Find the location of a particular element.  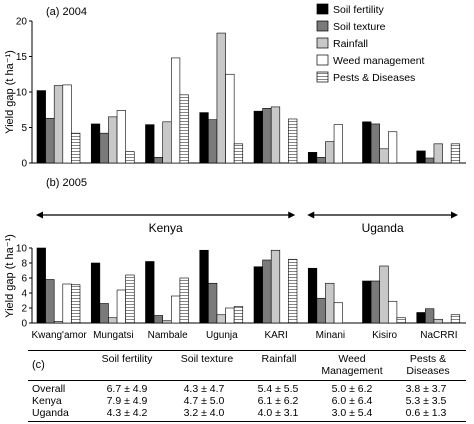

panel-a-bar-mungatsi-rainfall is located at coordinates (113, 140).